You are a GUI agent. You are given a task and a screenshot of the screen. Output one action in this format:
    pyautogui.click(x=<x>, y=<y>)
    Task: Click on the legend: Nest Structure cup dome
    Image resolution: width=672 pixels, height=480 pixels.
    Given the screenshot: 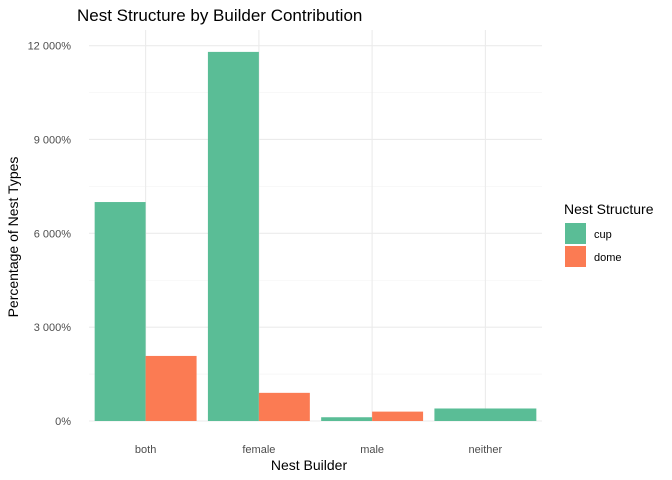 What is the action you would take?
    pyautogui.click(x=609, y=234)
    